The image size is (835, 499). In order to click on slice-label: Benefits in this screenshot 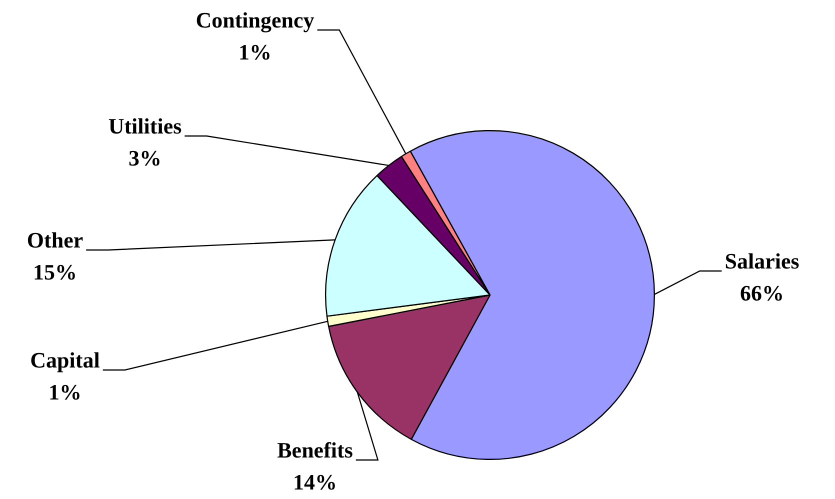, I will do `click(315, 450)`.